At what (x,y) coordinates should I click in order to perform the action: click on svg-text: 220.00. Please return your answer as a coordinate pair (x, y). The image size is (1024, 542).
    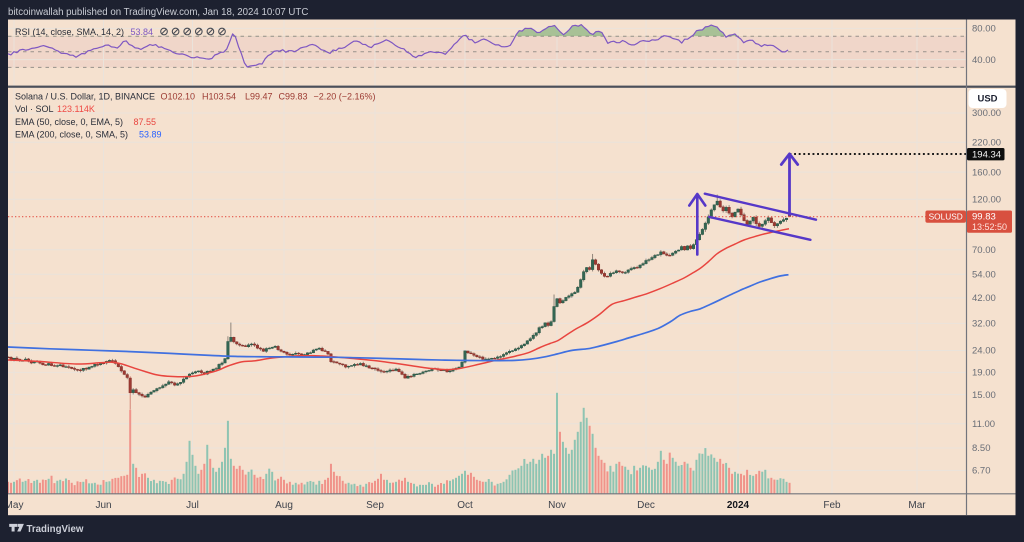
    Looking at the image, I should click on (986, 142).